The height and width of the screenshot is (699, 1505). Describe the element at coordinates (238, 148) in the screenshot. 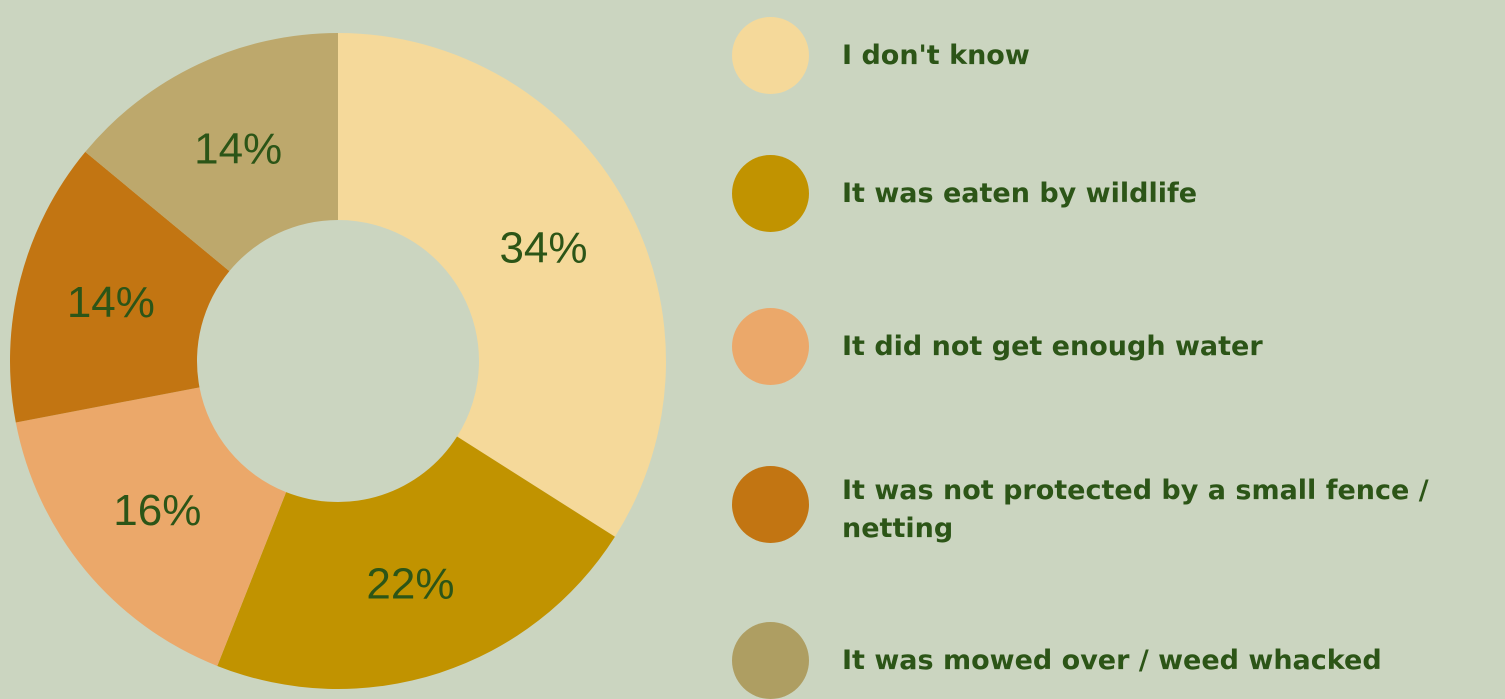

I see `slice-label-5: 14%` at that location.